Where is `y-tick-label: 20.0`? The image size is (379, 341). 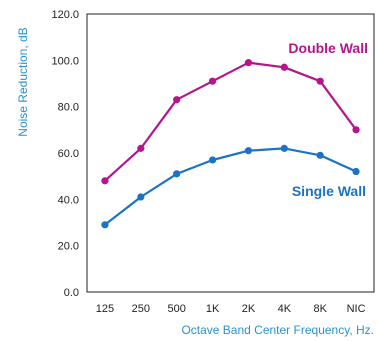
y-tick-label: 20.0 is located at coordinates (68, 247).